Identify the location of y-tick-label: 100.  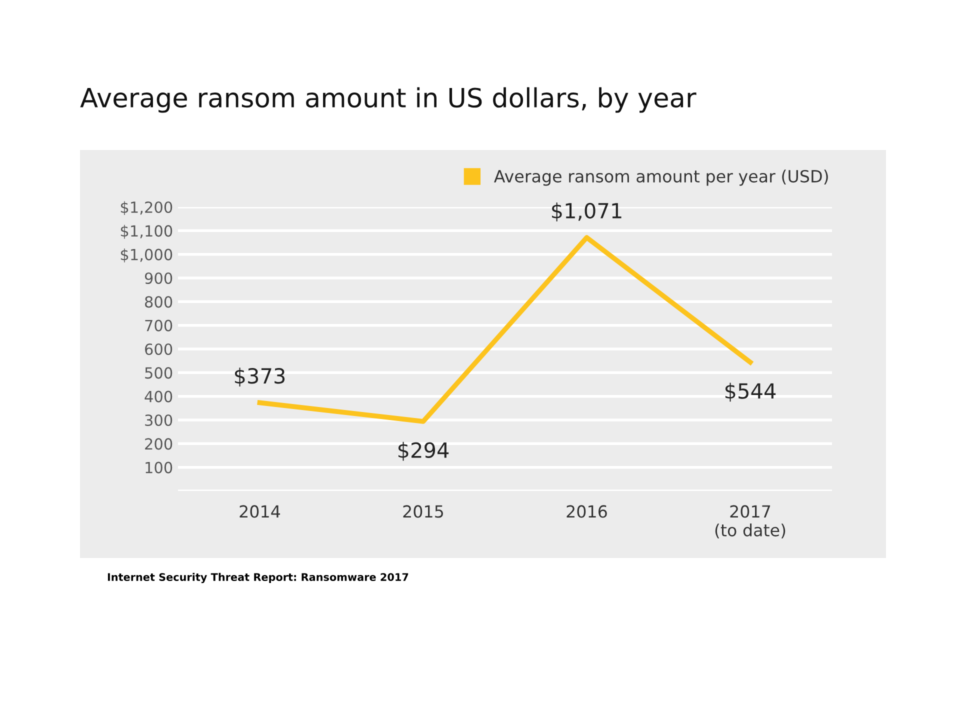
(159, 468).